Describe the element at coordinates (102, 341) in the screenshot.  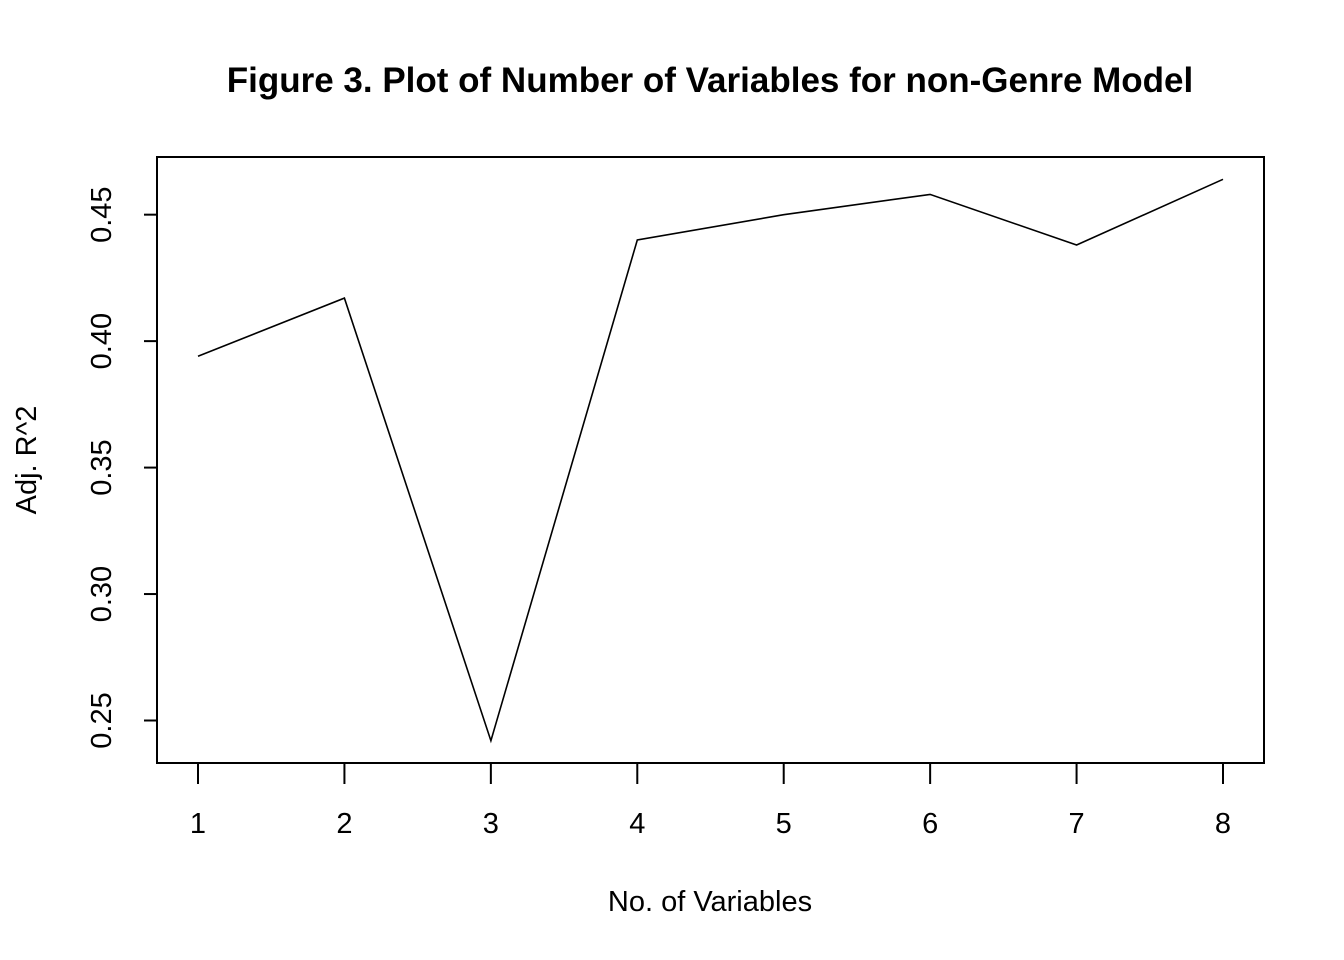
I see `y-tick-label: 0.40` at that location.